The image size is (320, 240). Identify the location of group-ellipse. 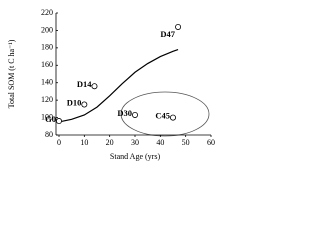
(165, 114).